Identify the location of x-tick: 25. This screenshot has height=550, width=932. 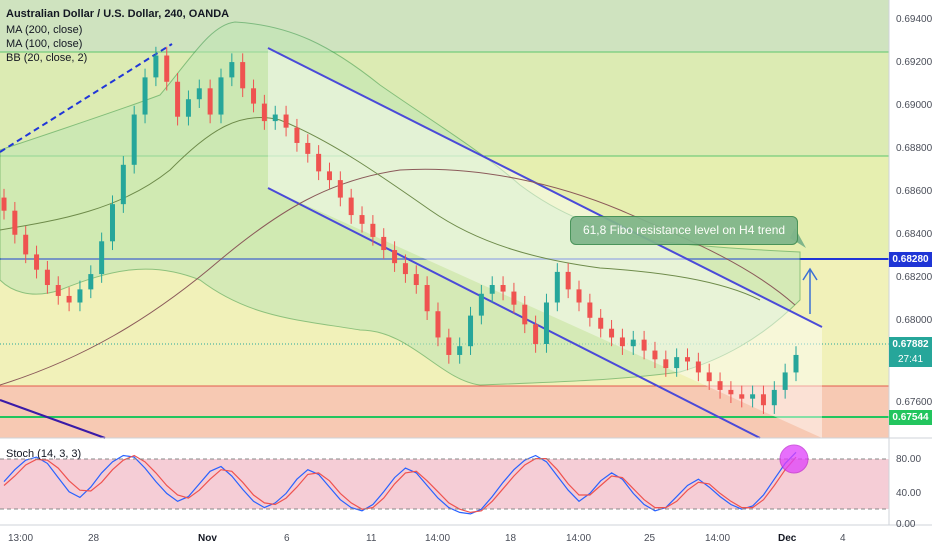
(650, 538).